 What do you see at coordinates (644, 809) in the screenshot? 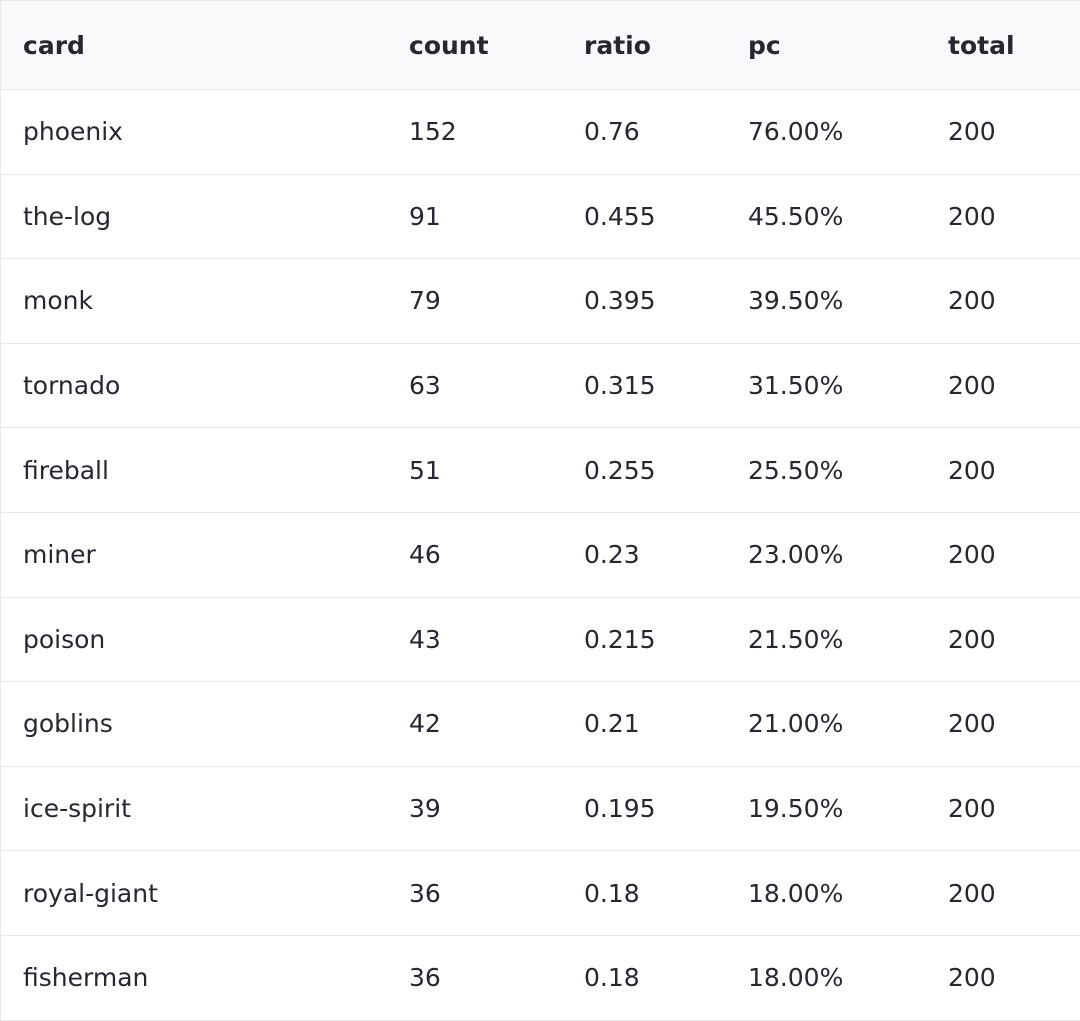
I see `cell-ratio: 0.195` at bounding box center [644, 809].